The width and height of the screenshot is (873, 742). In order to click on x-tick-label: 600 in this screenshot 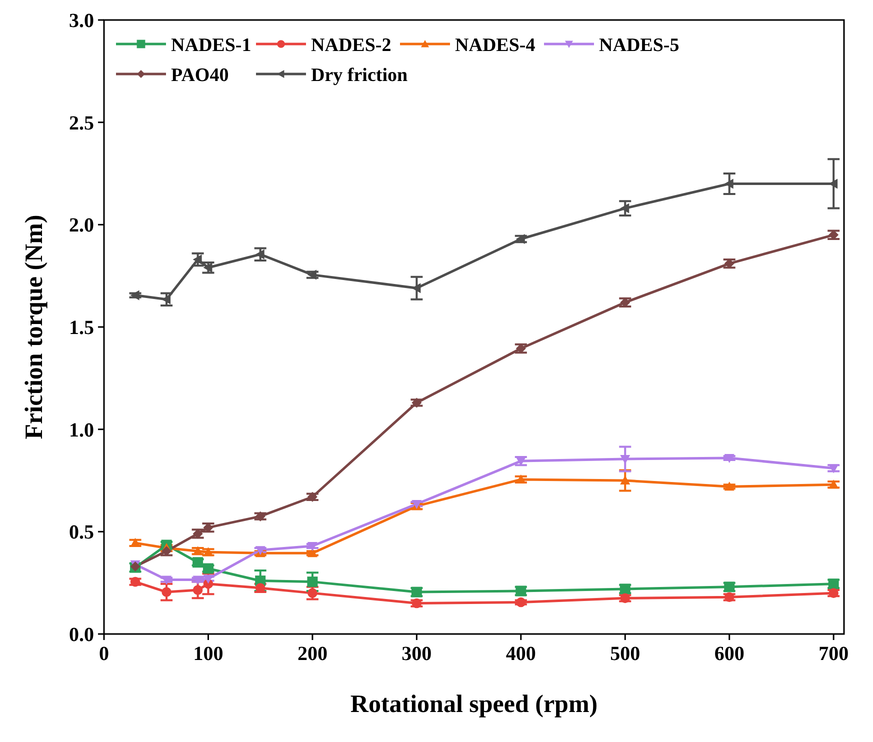, I will do `click(729, 654)`.